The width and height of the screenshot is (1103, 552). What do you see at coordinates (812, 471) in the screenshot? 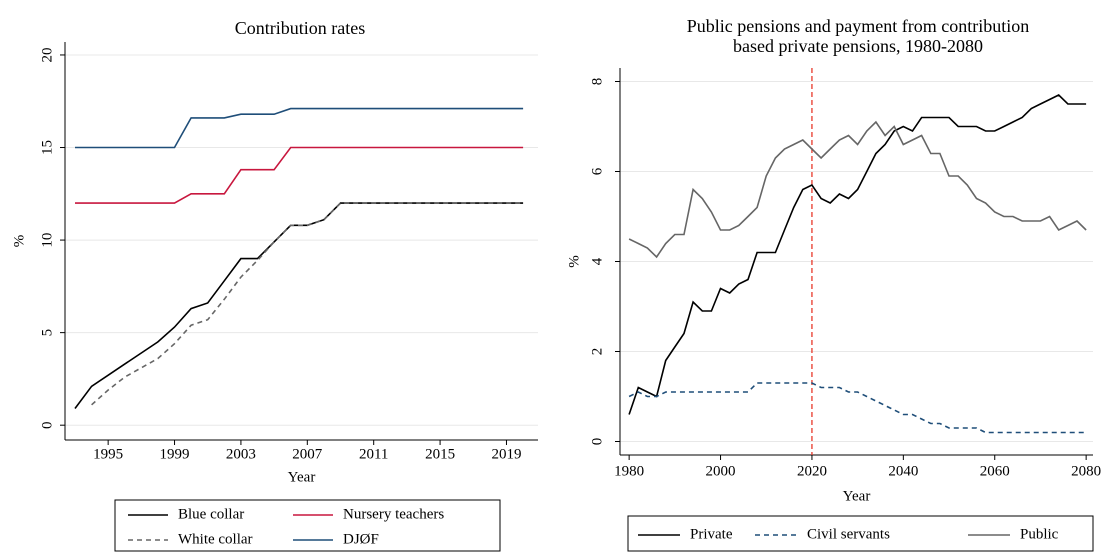
I see `x-tick-label: 2020` at bounding box center [812, 471].